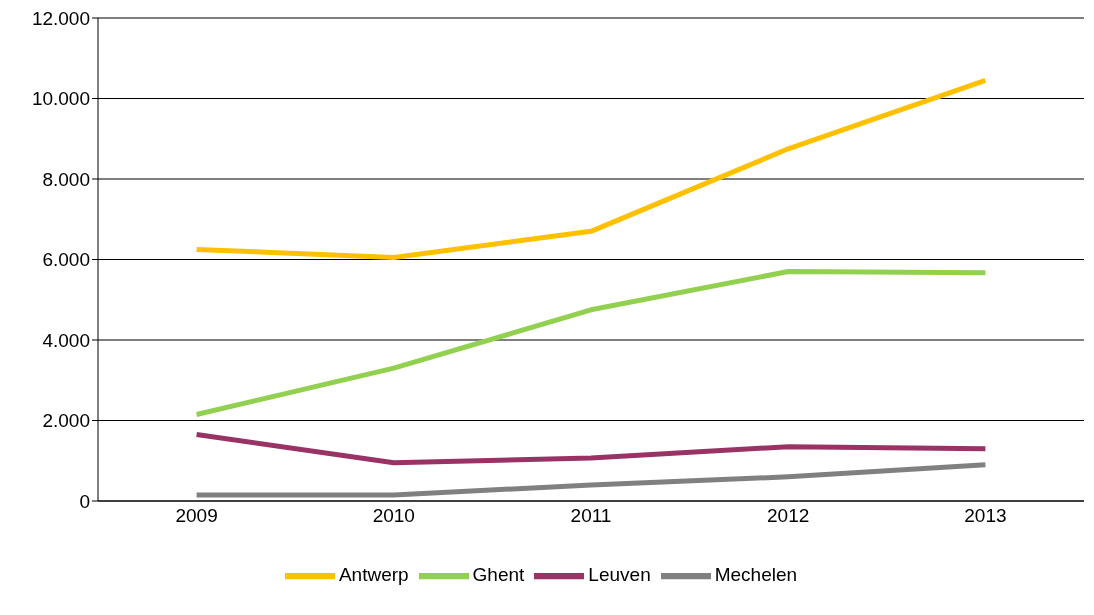 The width and height of the screenshot is (1094, 615). What do you see at coordinates (373, 575) in the screenshot?
I see `legend-label: Antwerp` at bounding box center [373, 575].